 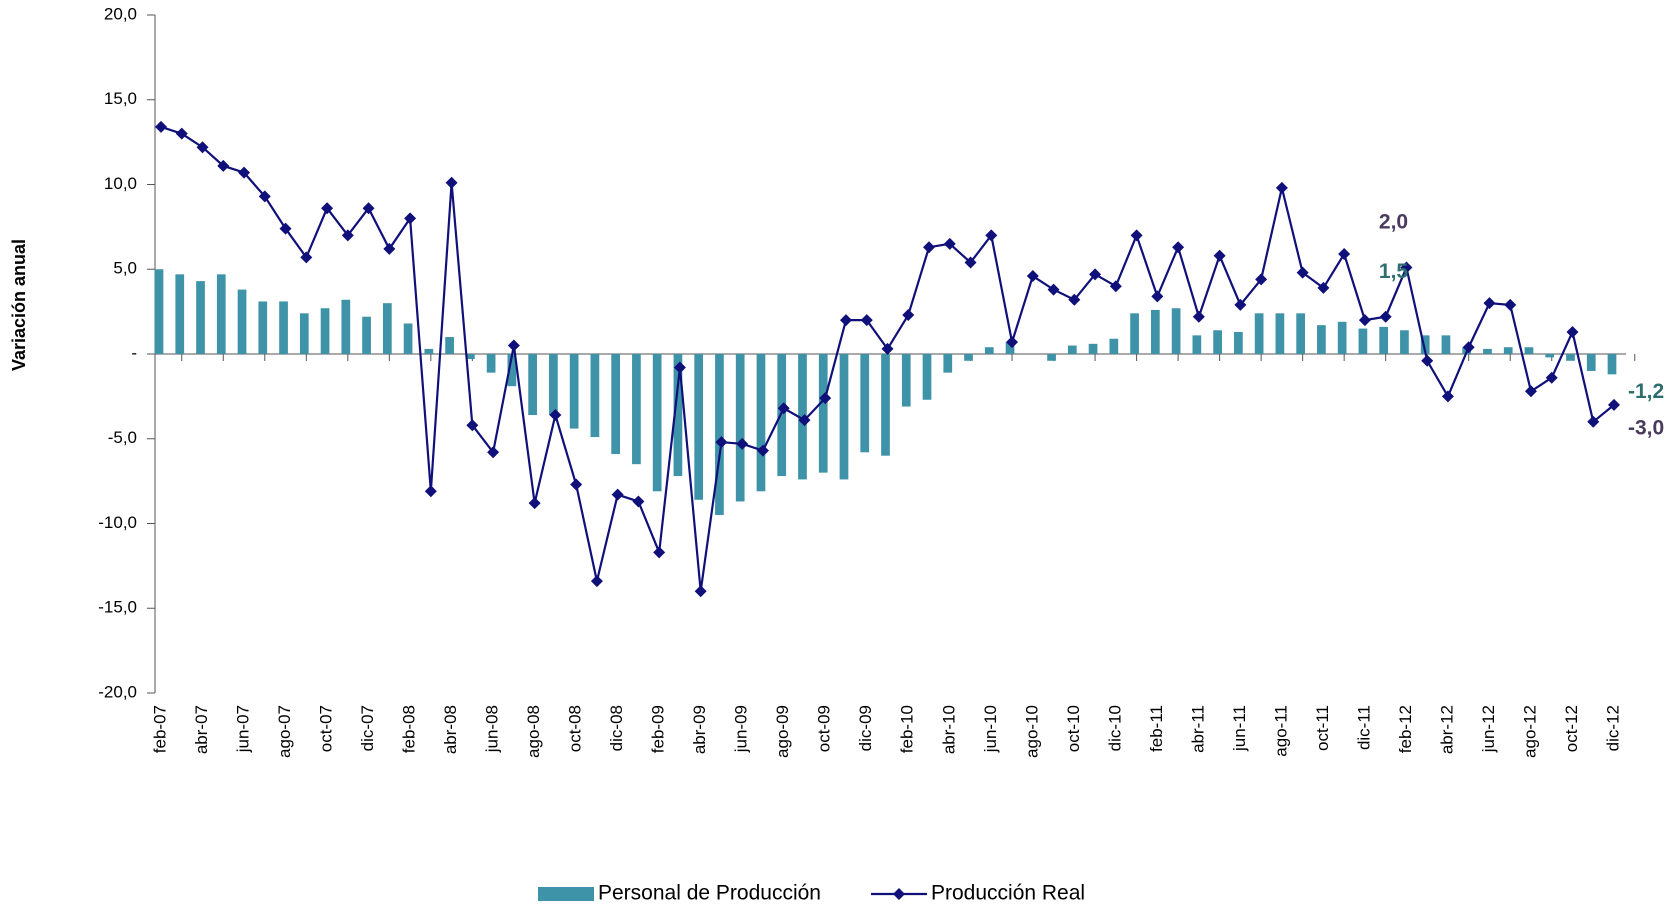 What do you see at coordinates (566, 894) in the screenshot?
I see `legend-swatch` at bounding box center [566, 894].